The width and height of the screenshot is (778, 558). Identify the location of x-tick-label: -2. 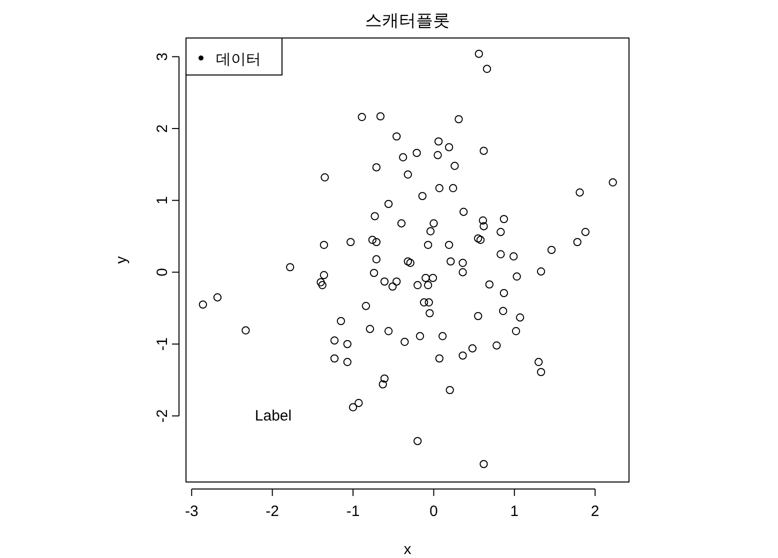
(273, 511).